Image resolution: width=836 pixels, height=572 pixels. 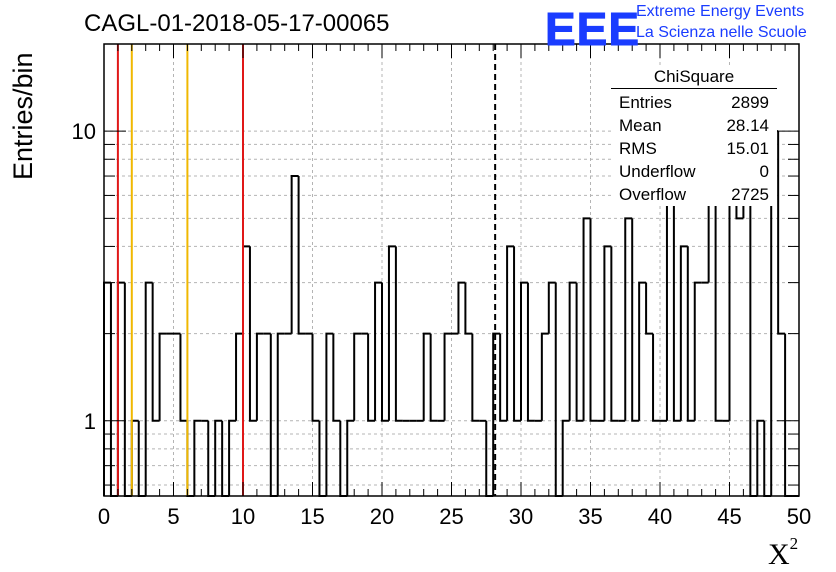 I want to click on stats-value: 2899, so click(x=750, y=102).